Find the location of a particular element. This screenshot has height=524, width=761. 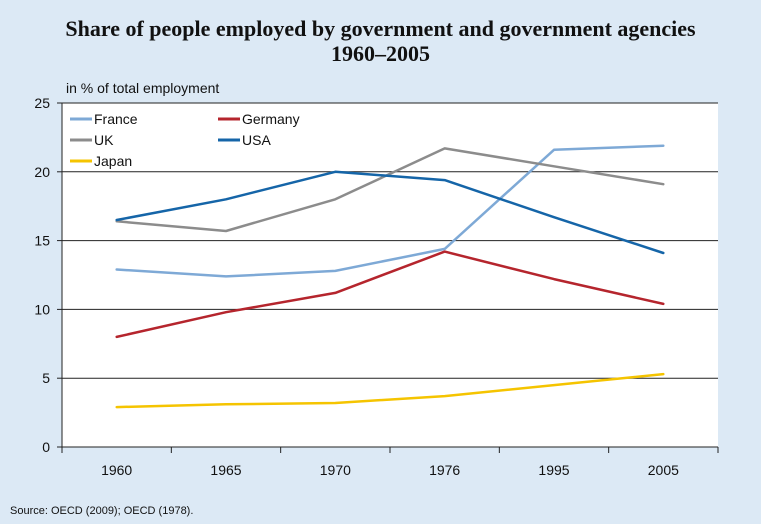

series-line-usa is located at coordinates (390, 212).